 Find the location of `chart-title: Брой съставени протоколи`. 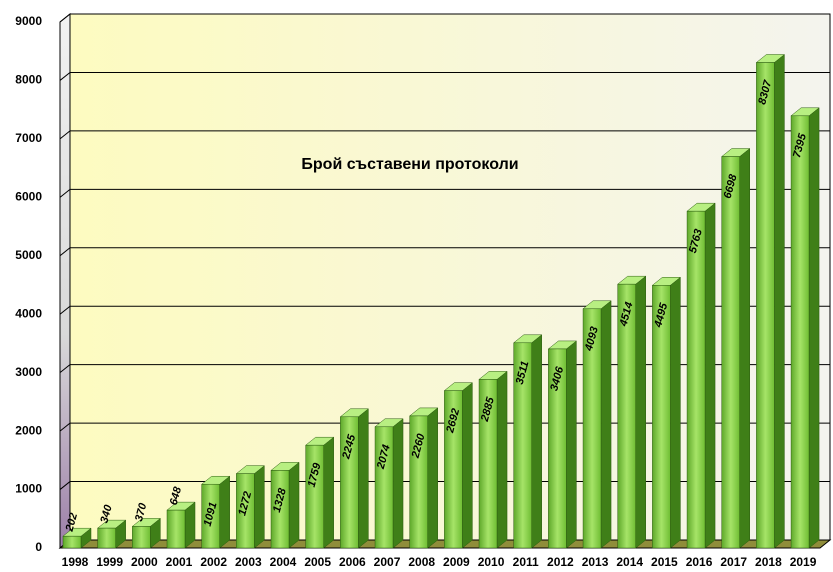

chart-title: Брой съставени протоколи is located at coordinates (409, 164).